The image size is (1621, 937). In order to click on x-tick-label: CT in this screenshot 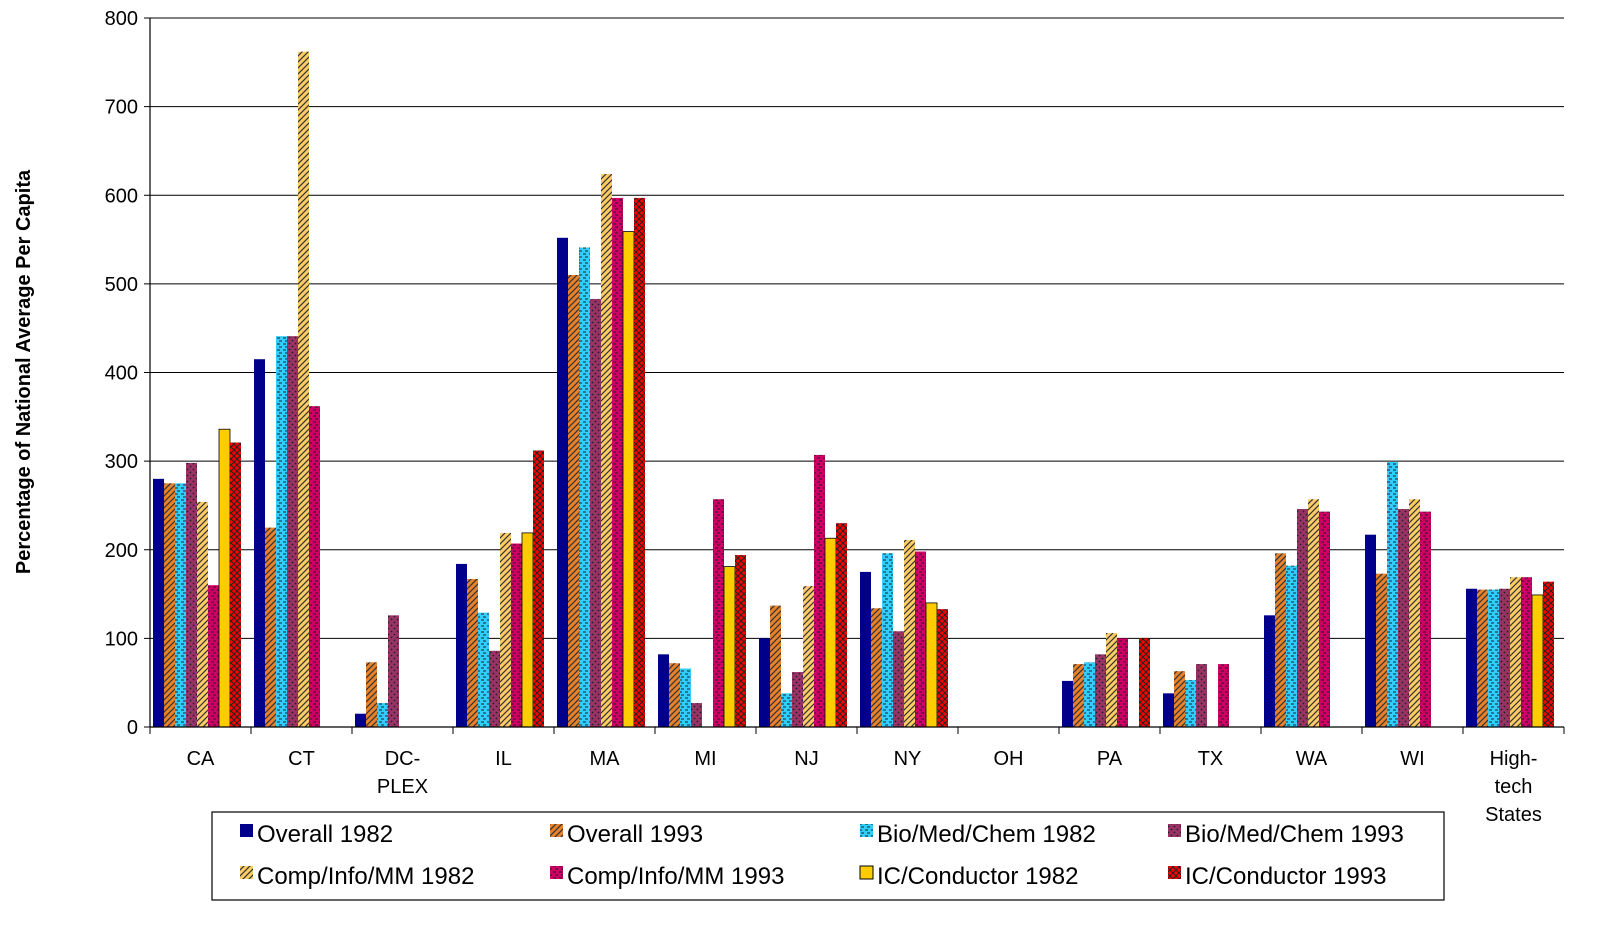, I will do `click(301, 759)`.